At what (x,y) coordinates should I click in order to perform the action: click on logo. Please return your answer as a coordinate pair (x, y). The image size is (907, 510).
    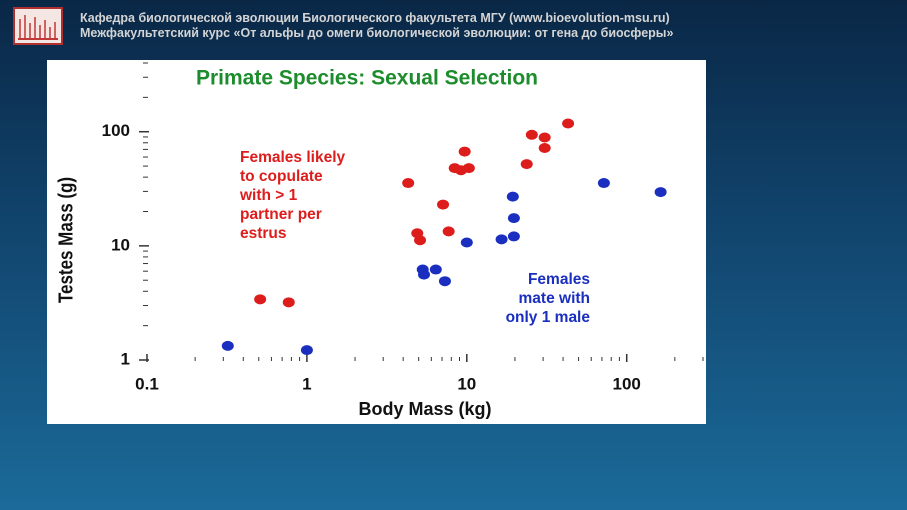
    Looking at the image, I should click on (38, 26).